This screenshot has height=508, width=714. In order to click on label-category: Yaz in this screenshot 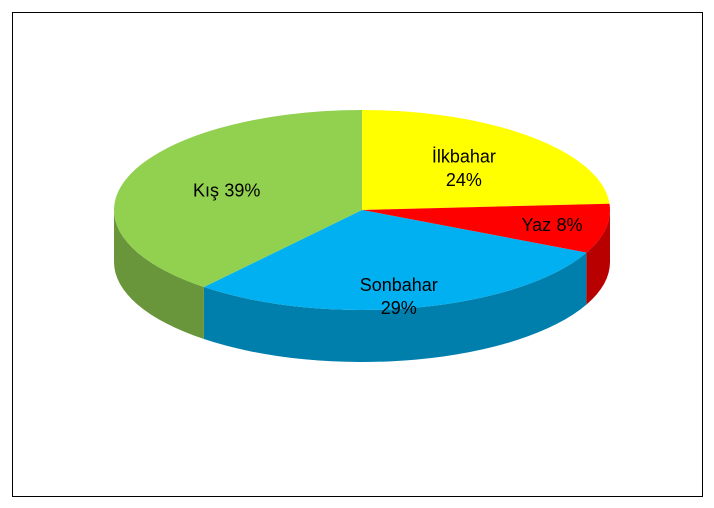, I will do `click(536, 225)`.